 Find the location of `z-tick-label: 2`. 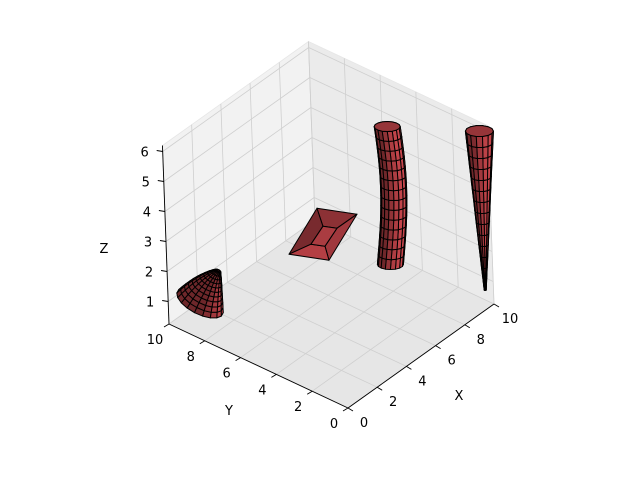

z-tick-label: 2 is located at coordinates (149, 273).